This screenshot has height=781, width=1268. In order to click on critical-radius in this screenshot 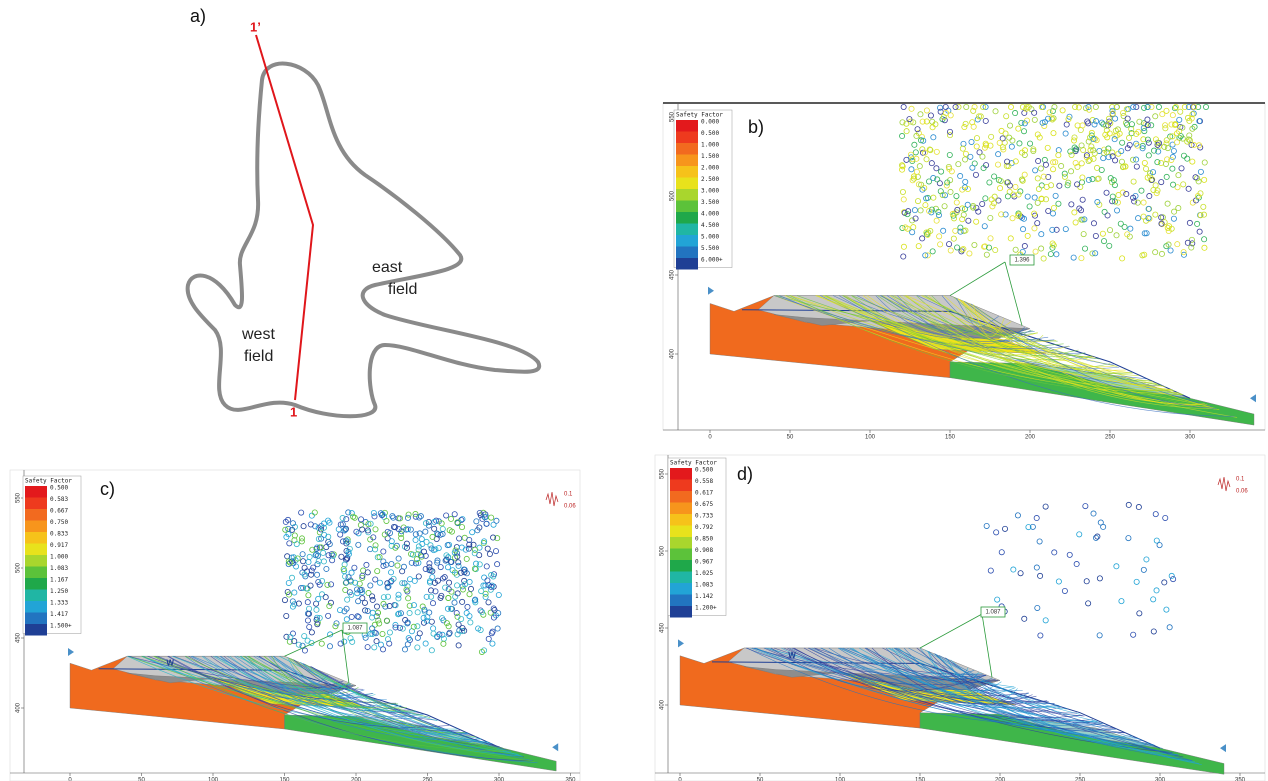, I will do `click(987, 645)`.